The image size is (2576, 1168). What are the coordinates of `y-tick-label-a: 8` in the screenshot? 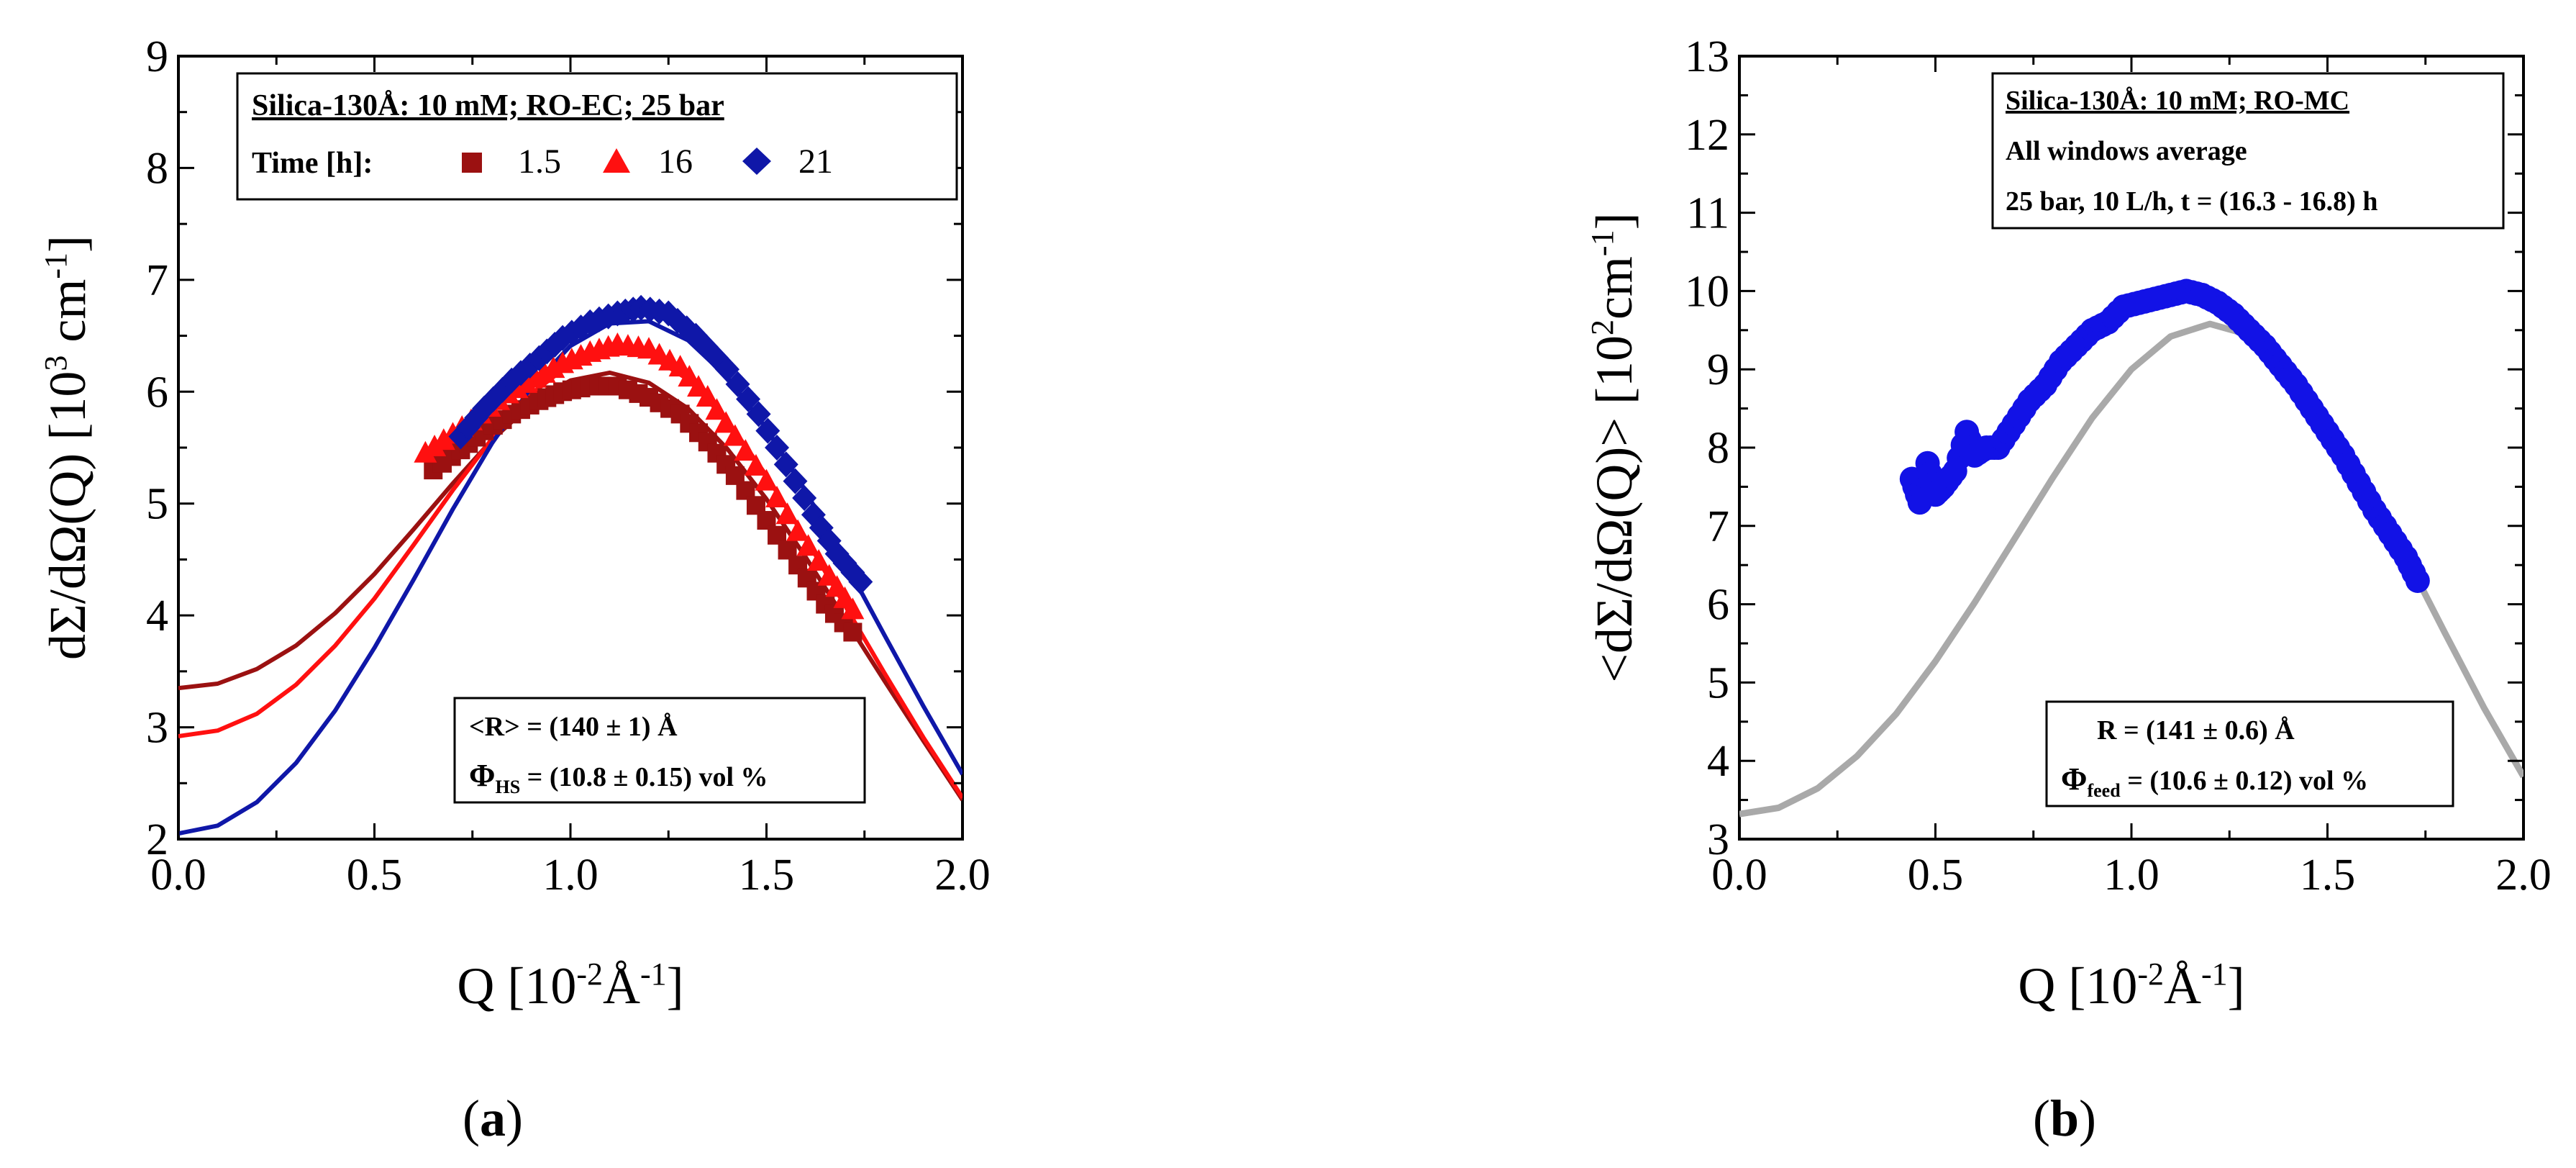 It's located at (157, 169).